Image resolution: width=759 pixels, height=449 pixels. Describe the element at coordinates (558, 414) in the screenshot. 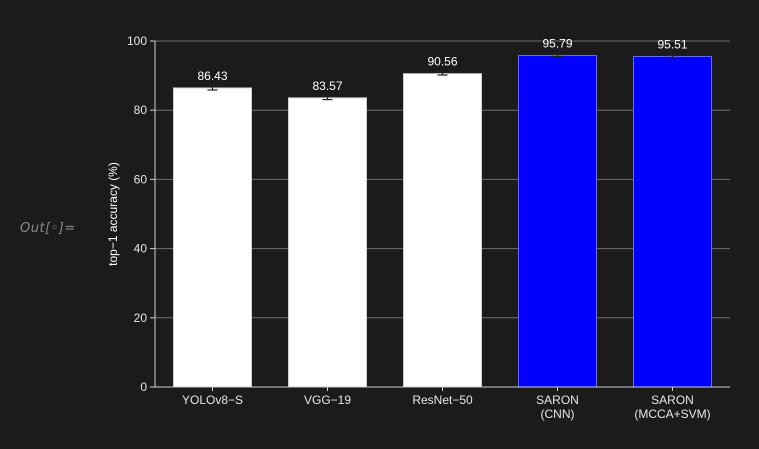

I see `x-tick-label: (CNN)` at that location.